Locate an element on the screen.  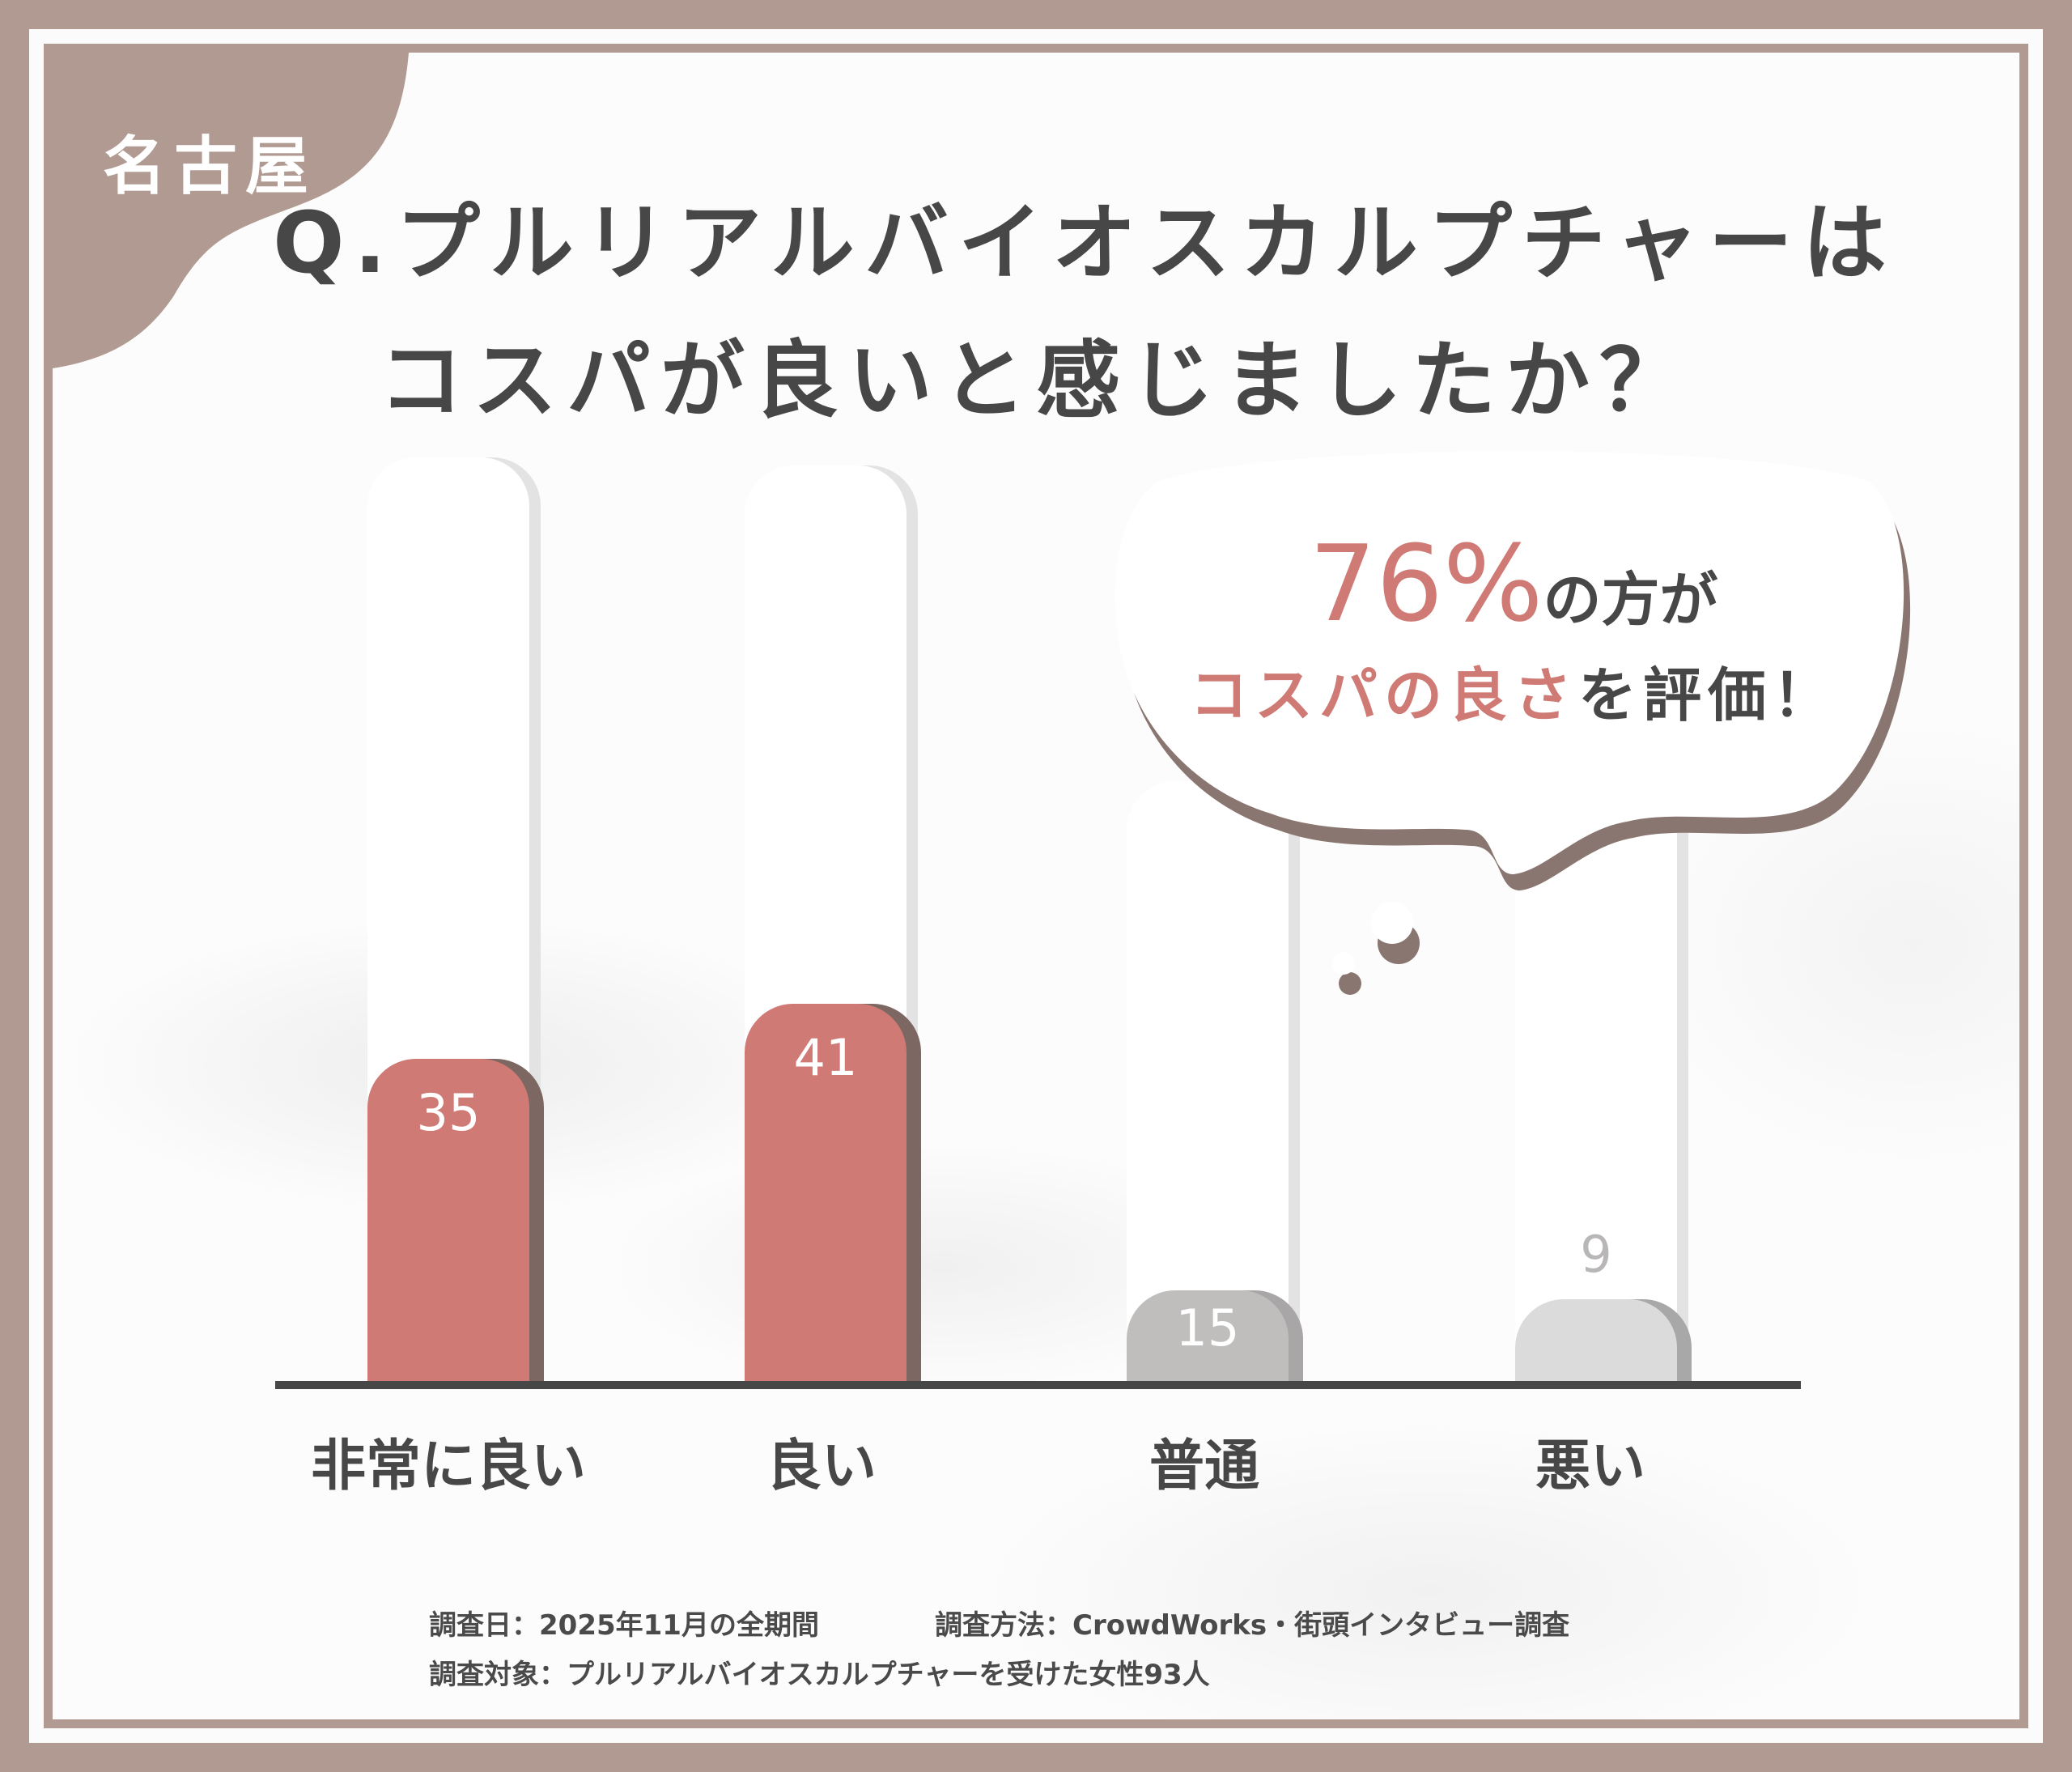
bar-value: 15 is located at coordinates (1207, 1328).